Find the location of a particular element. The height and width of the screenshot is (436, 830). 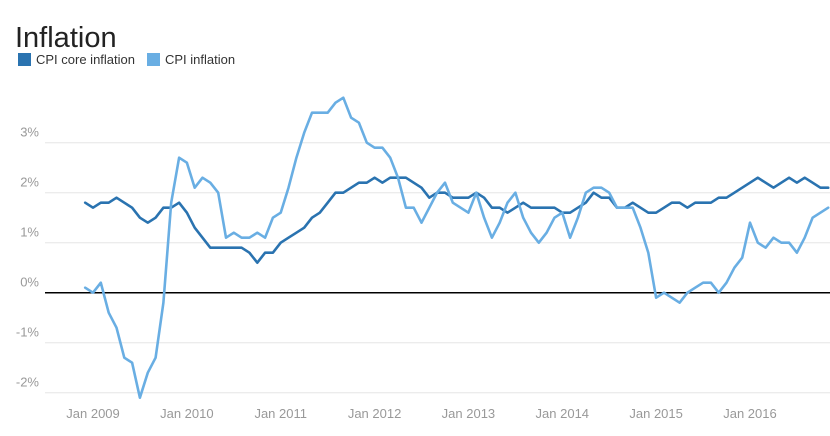

y-axis-tick-label: 0% is located at coordinates (29, 282).